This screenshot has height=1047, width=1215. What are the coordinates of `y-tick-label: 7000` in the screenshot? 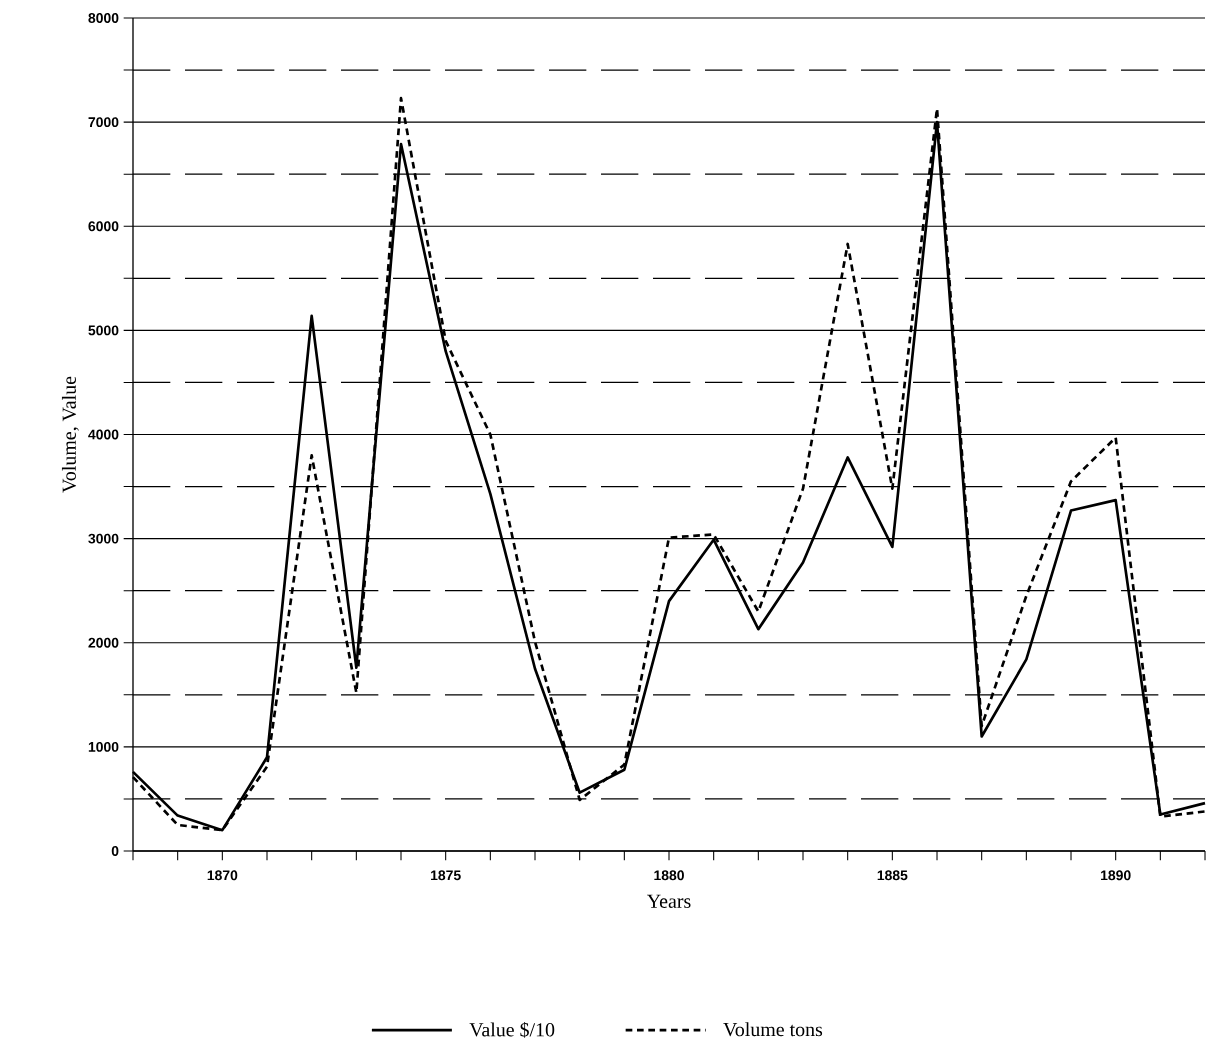 It's located at (103, 122).